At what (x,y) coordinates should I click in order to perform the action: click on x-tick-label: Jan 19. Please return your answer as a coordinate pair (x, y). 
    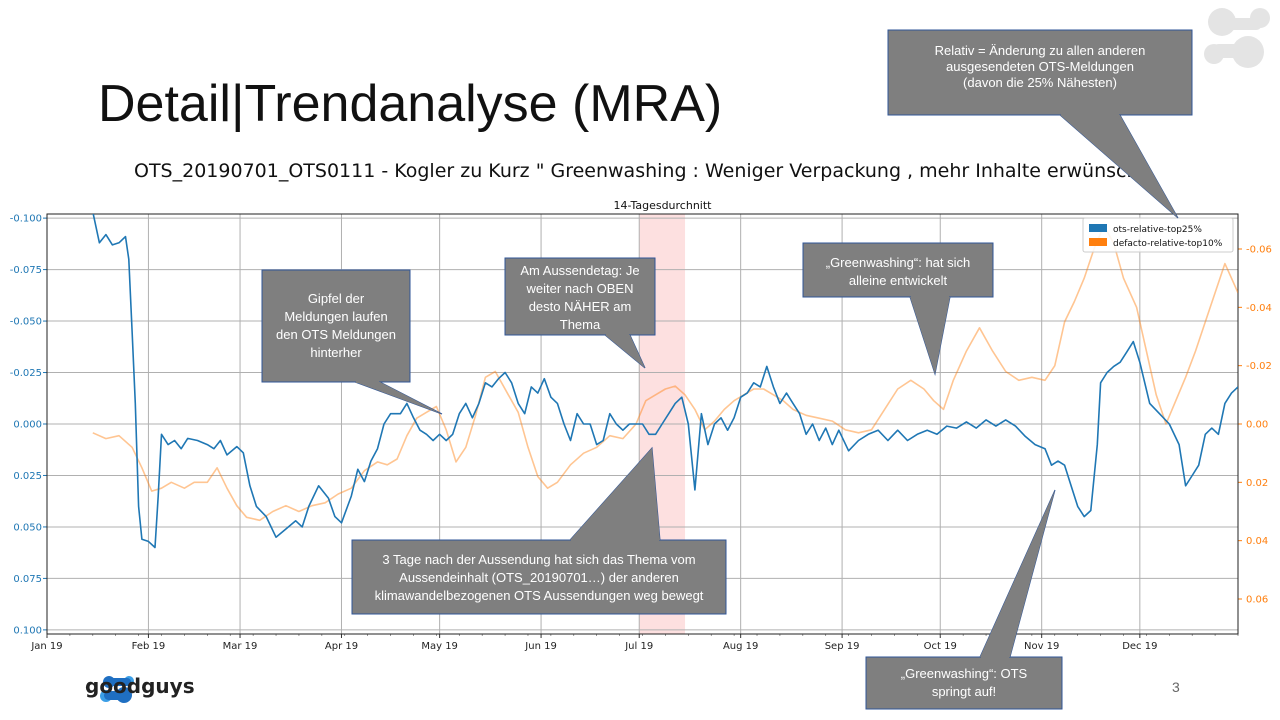
    Looking at the image, I should click on (46, 646).